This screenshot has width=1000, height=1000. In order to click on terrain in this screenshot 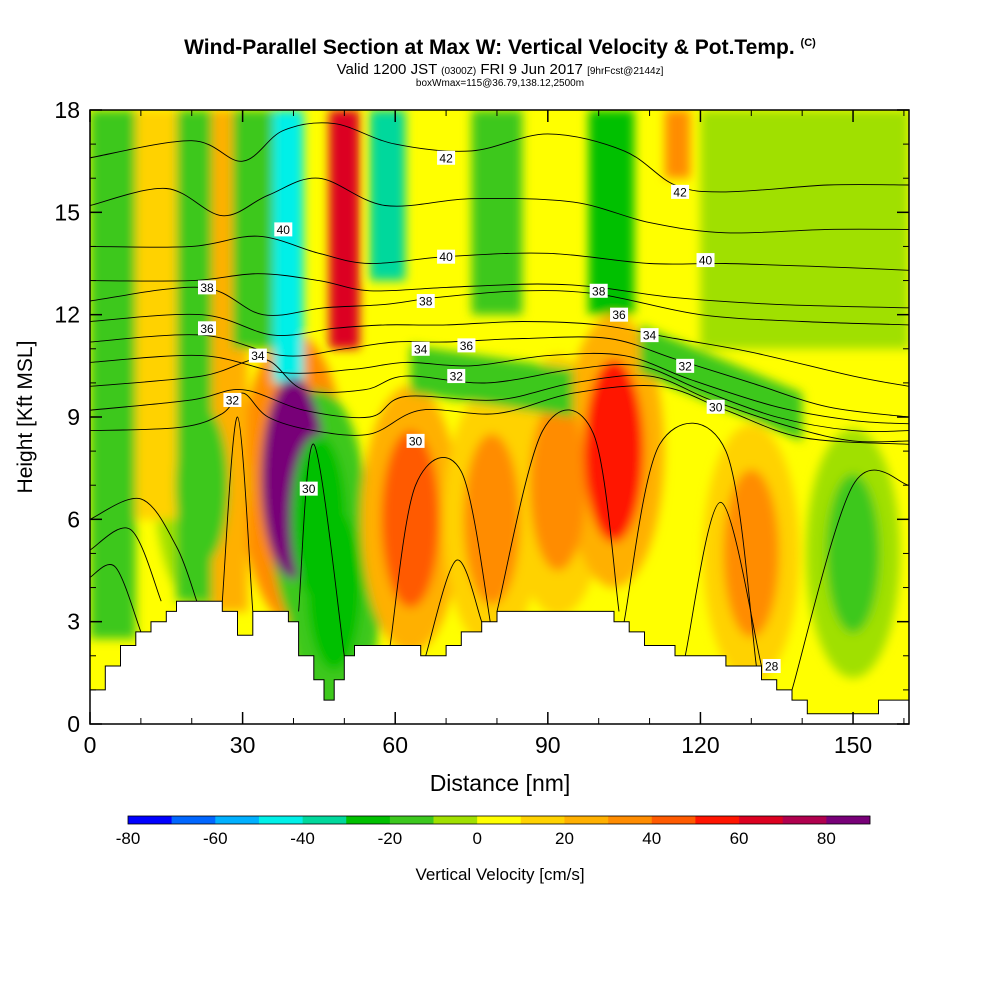, I will do `click(499, 662)`.